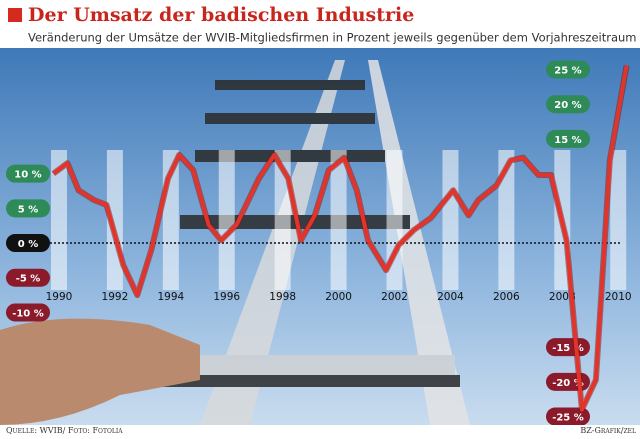 The height and width of the screenshot is (439, 640). What do you see at coordinates (115, 297) in the screenshot?
I see `x-tick-label: 1992` at bounding box center [115, 297].